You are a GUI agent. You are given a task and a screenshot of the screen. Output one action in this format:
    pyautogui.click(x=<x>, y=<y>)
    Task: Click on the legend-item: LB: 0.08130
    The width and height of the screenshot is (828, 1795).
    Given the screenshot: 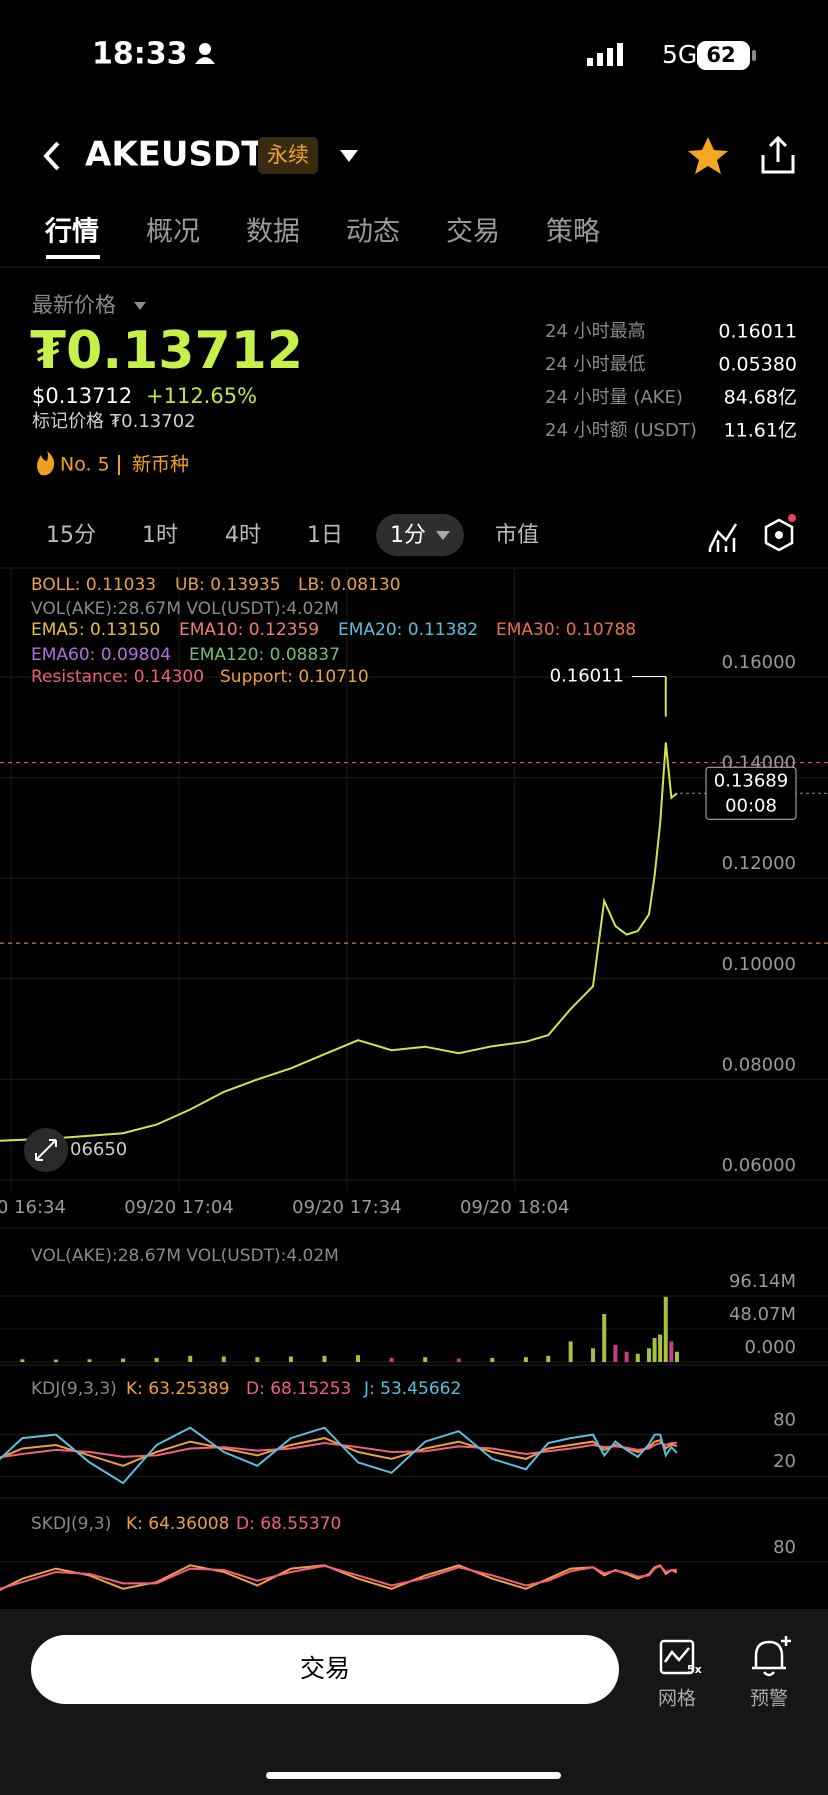 What is the action you would take?
    pyautogui.click(x=349, y=585)
    